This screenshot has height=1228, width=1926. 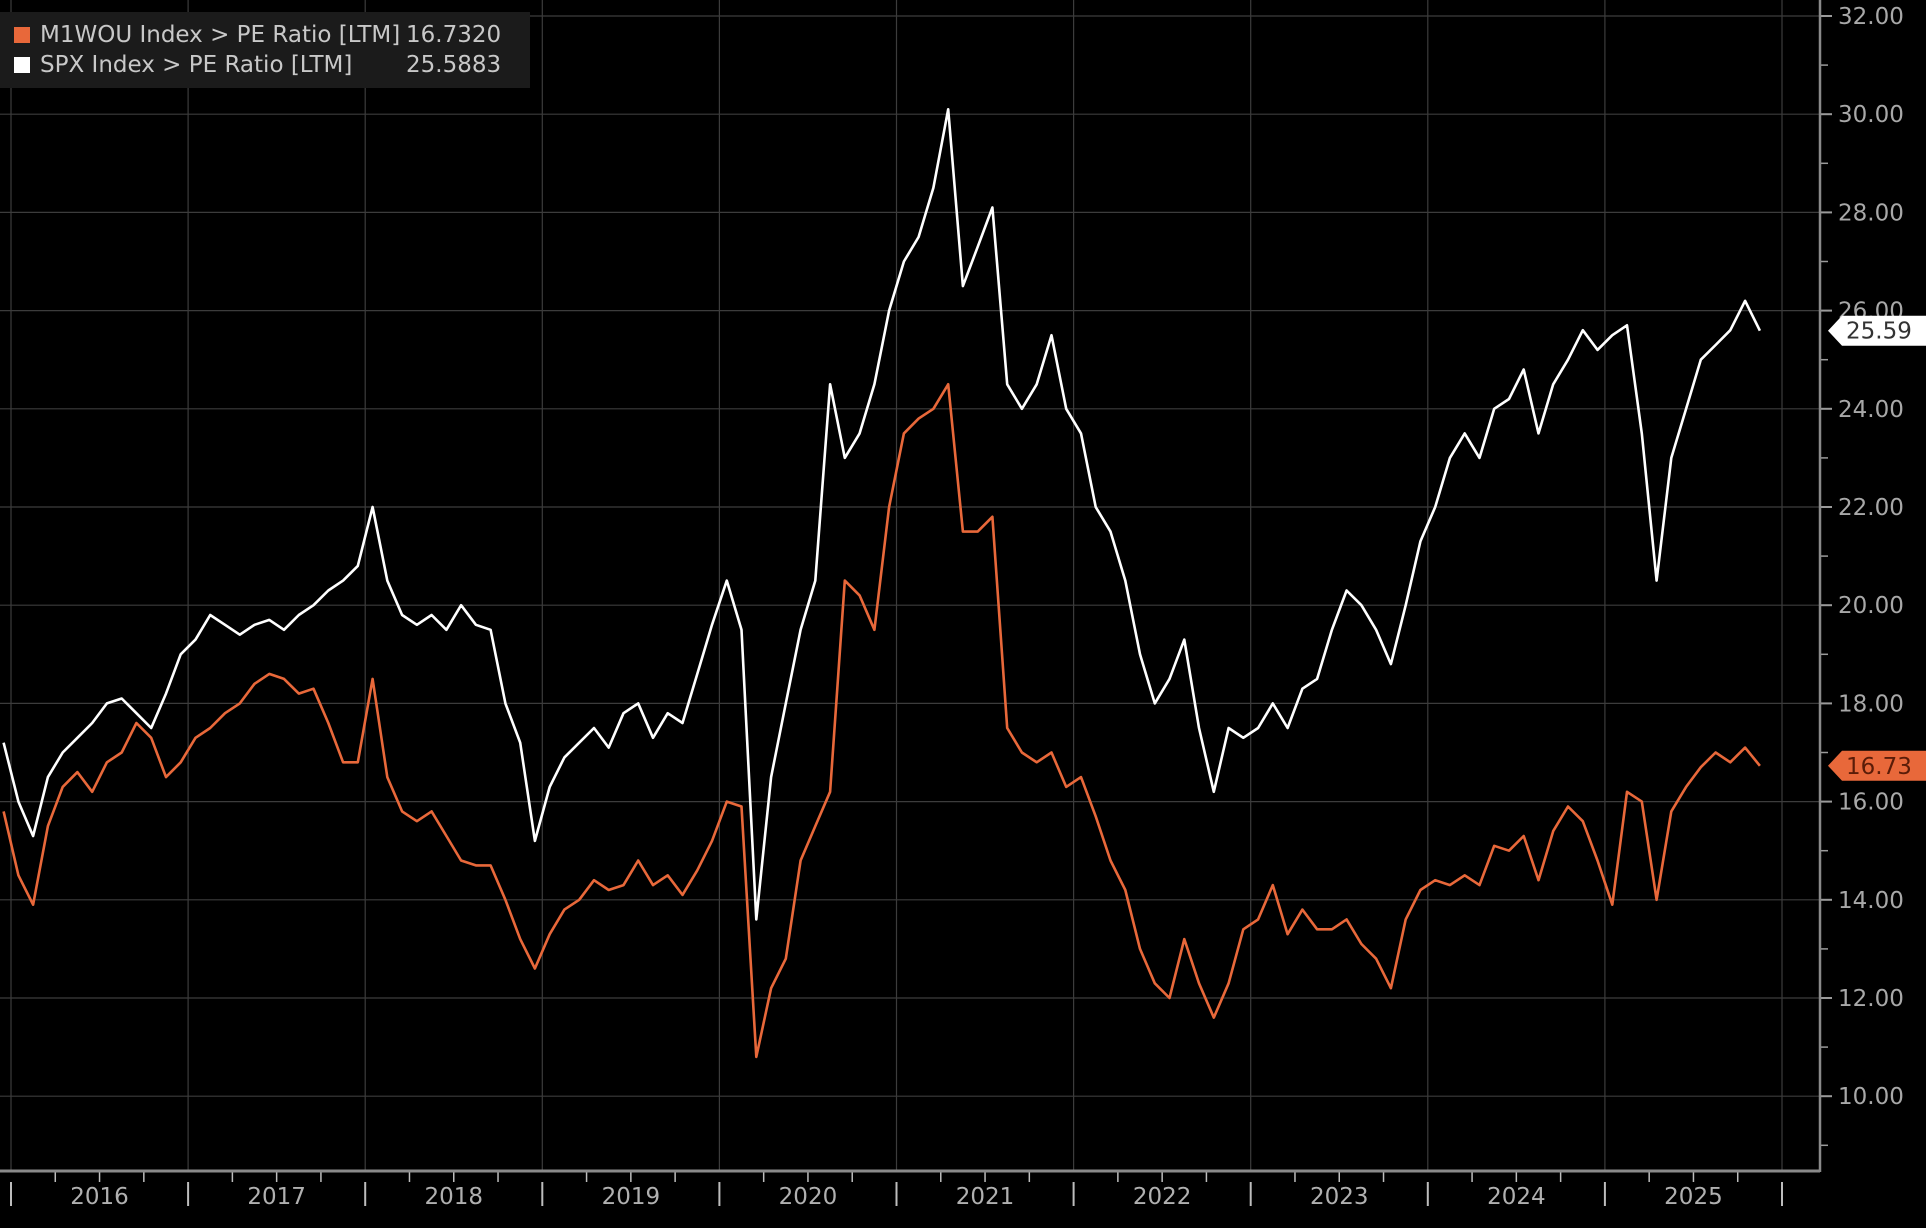 What do you see at coordinates (1339, 1197) in the screenshot?
I see `x-tick-label: 2023` at bounding box center [1339, 1197].